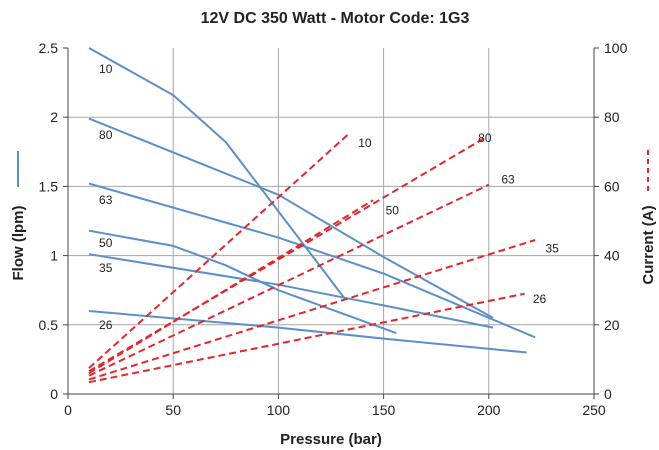 This screenshot has width=659, height=450. Describe the element at coordinates (365, 143) in the screenshot. I see `current-series-label: 10` at that location.